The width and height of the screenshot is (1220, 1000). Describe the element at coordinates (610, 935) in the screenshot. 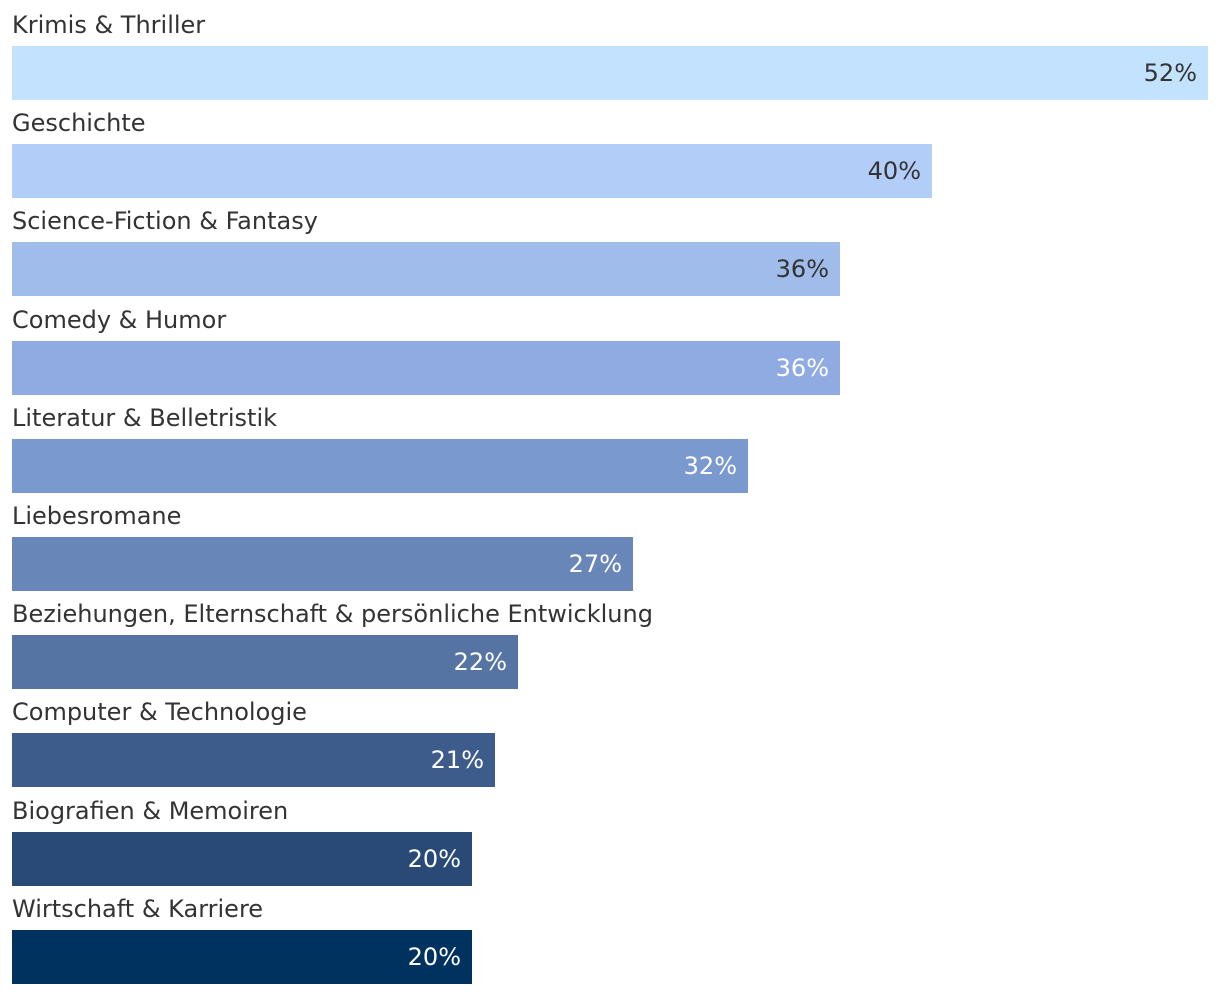

I see `bar-row: Wirtschaft & Karriere 20%` at that location.